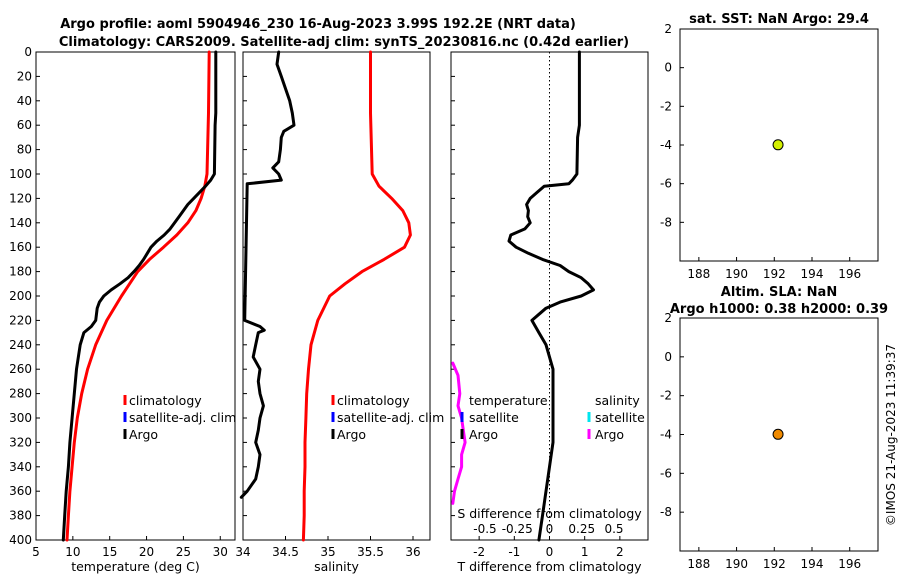  Describe the element at coordinates (20, 272) in the screenshot. I see `depth-ytick-label: 180` at that location.